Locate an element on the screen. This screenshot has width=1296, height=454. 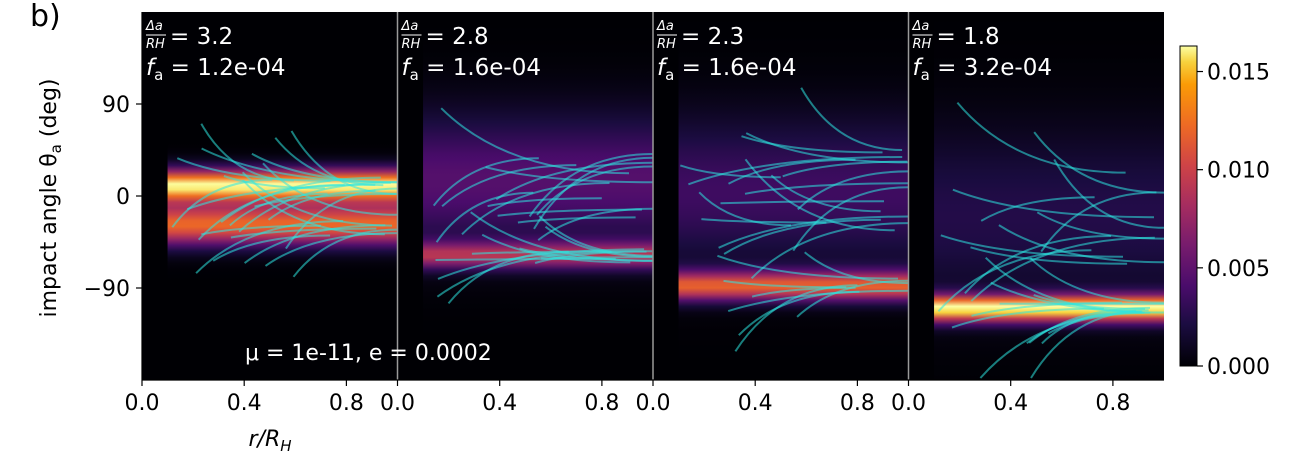
delta-a-value: = 2.8 is located at coordinates (457, 37).